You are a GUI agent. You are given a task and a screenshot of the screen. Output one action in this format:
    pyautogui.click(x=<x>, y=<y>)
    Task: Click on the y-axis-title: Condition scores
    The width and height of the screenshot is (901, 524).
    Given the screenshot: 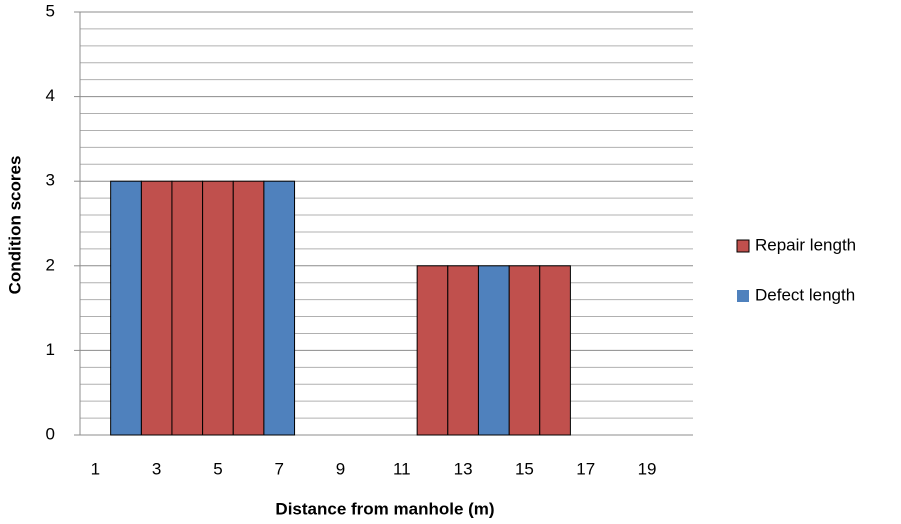 What is the action you would take?
    pyautogui.click(x=14, y=225)
    